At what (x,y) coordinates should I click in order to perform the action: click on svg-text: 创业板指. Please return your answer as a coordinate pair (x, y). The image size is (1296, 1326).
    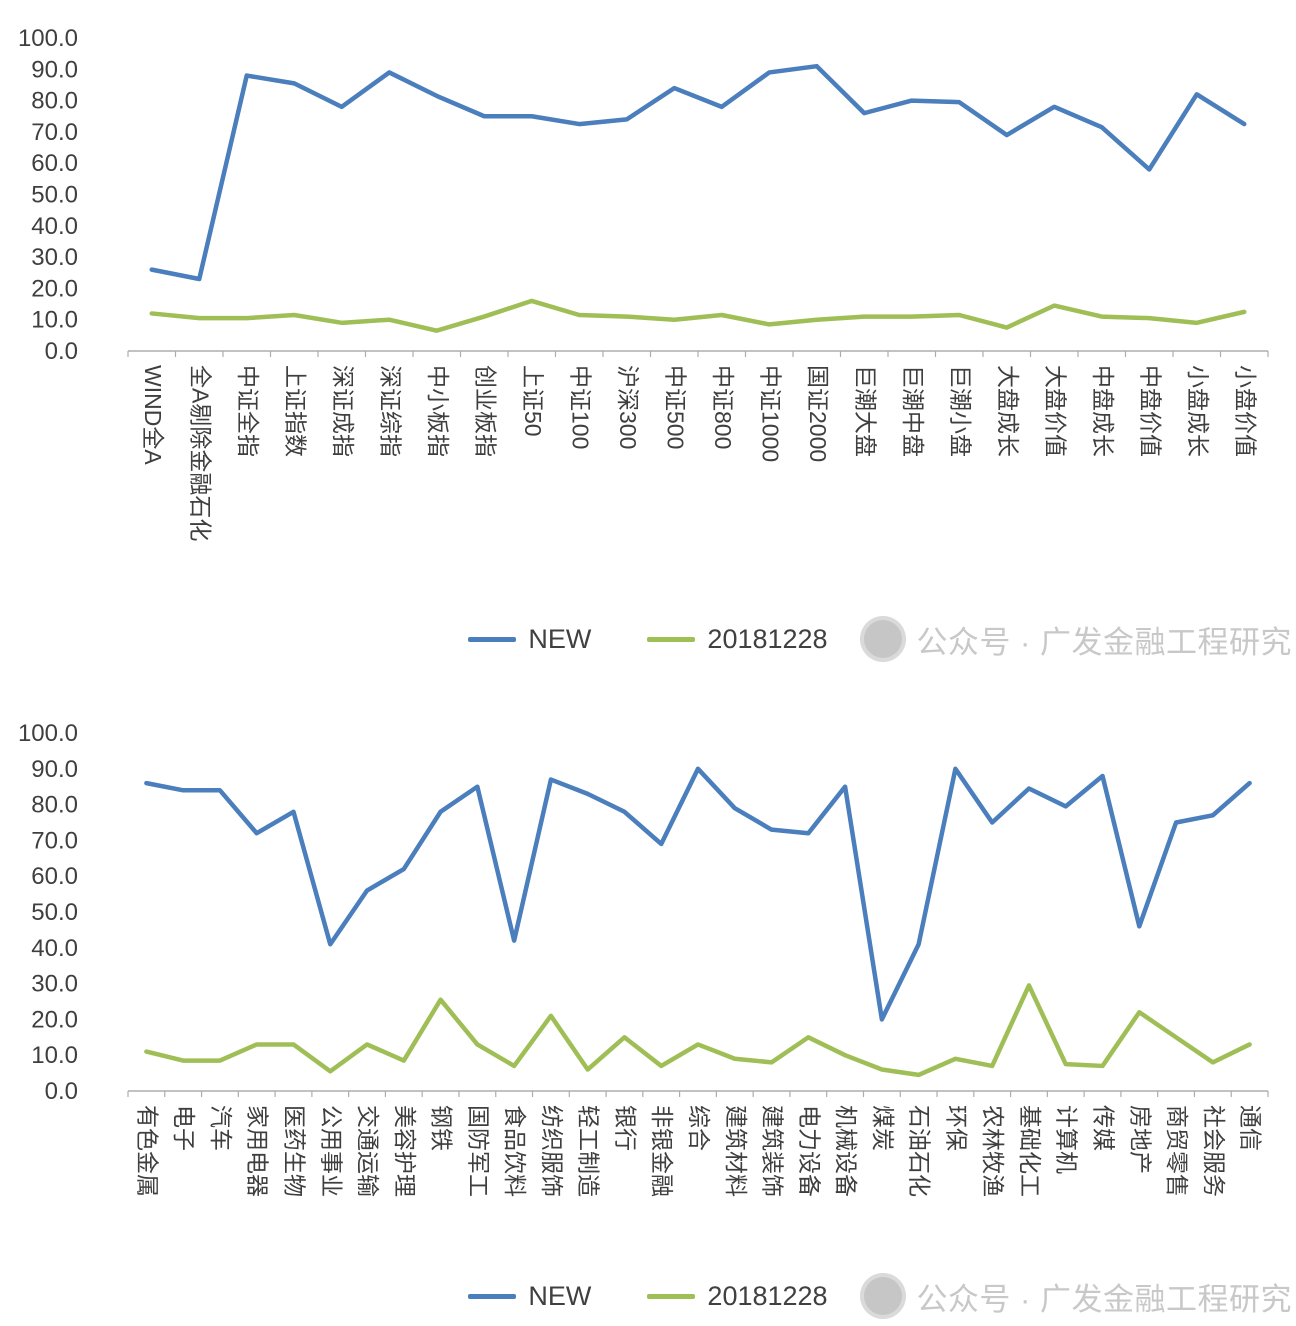
    Looking at the image, I should click on (485, 411).